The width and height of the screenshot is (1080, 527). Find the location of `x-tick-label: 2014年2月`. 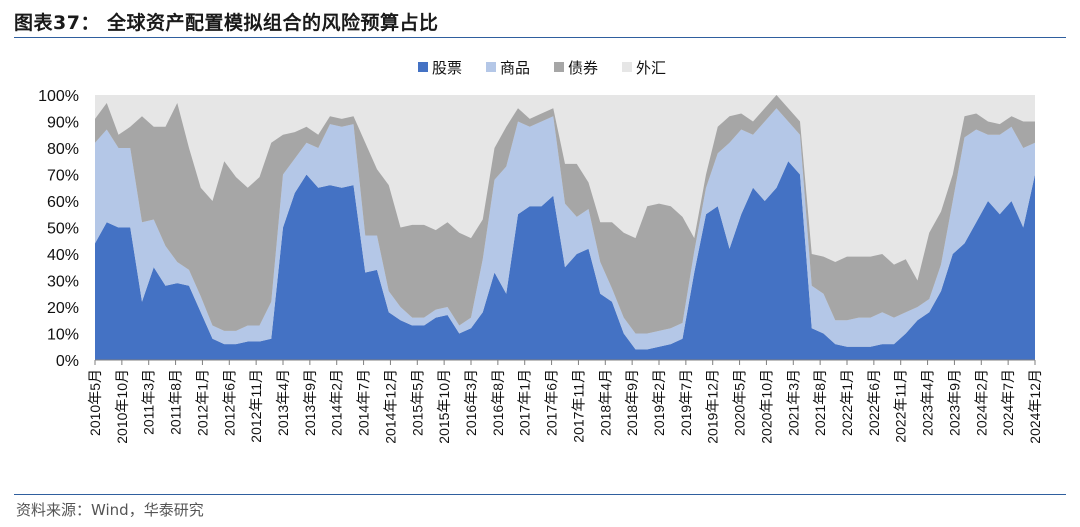

x-tick-label: 2014年2月 is located at coordinates (337, 402).